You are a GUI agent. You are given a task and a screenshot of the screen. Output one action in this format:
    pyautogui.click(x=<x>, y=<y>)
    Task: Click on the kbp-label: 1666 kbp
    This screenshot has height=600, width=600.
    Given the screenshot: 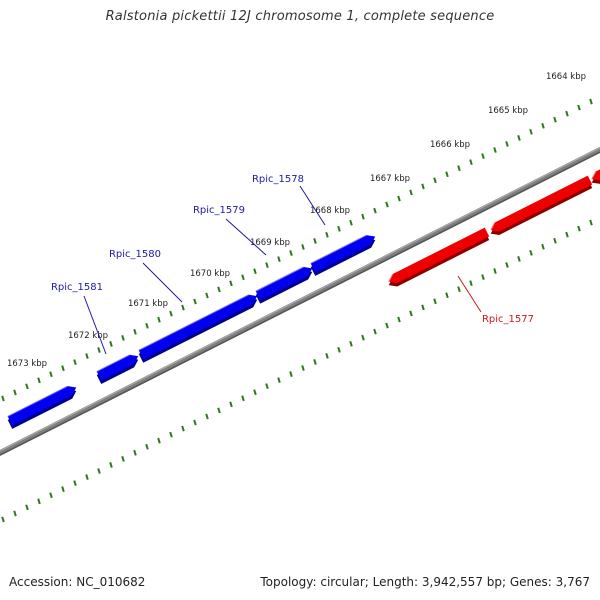 What is the action you would take?
    pyautogui.click(x=450, y=145)
    